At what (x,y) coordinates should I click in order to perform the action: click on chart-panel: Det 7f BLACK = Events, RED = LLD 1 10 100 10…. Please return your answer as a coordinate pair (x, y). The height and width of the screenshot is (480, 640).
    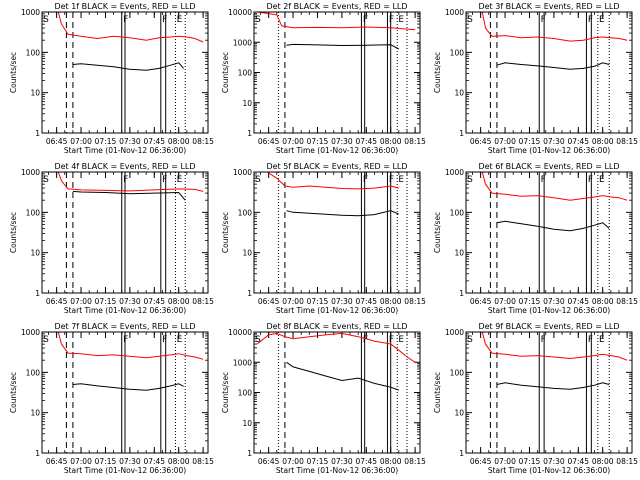
    Looking at the image, I should click on (111, 398).